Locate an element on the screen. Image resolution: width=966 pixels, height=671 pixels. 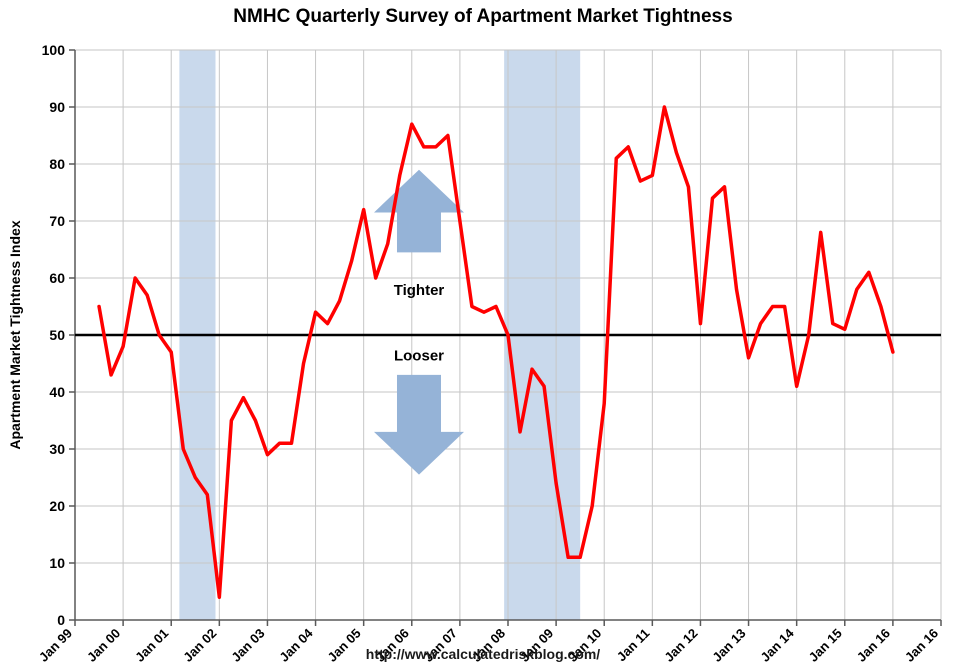
y-tick-label: 20 is located at coordinates (57, 506).